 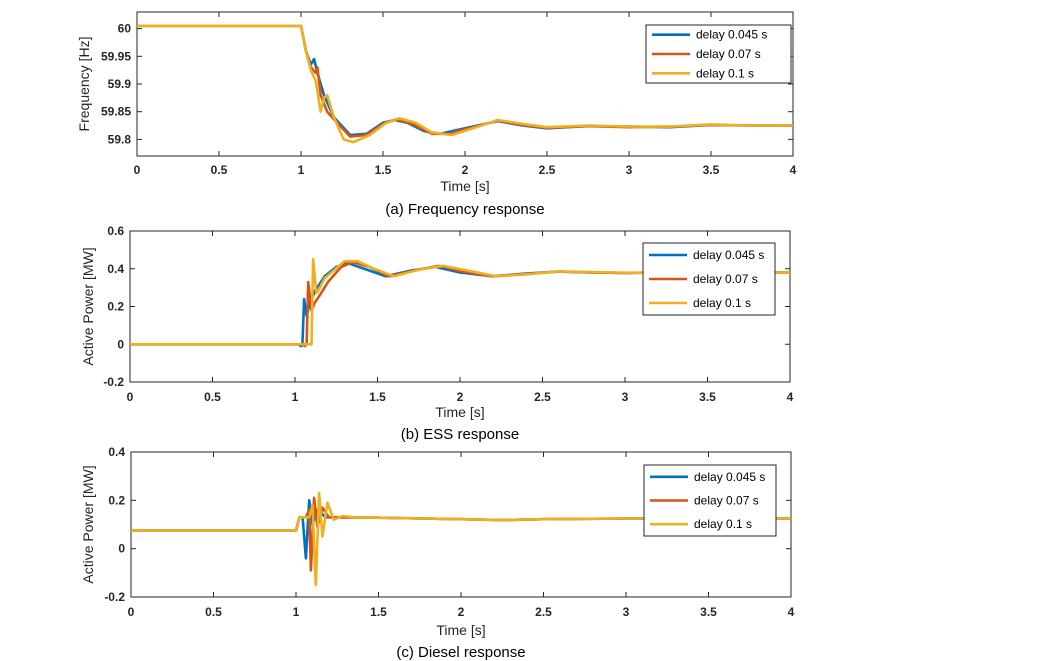 I want to click on subplot-caption: (b) ESS response, so click(x=460, y=434).